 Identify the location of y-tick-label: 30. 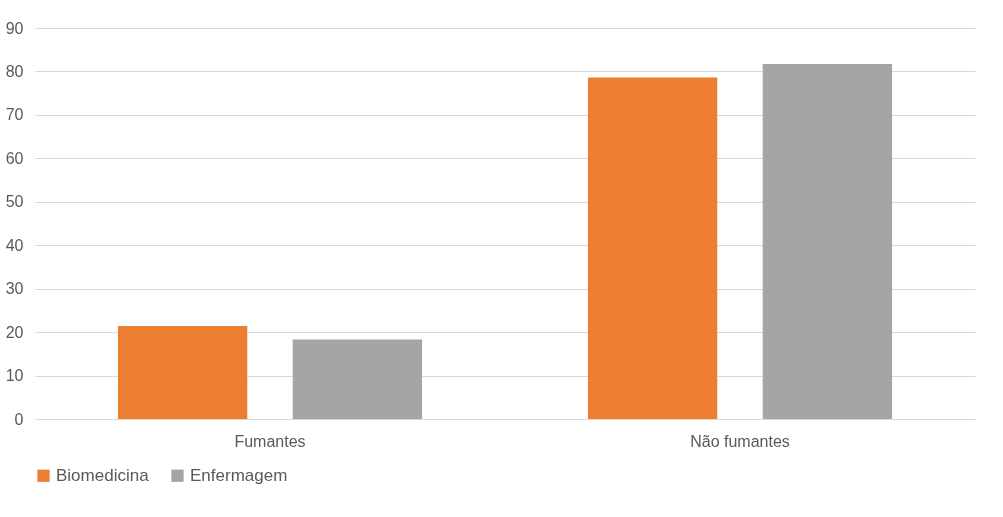
(14, 289).